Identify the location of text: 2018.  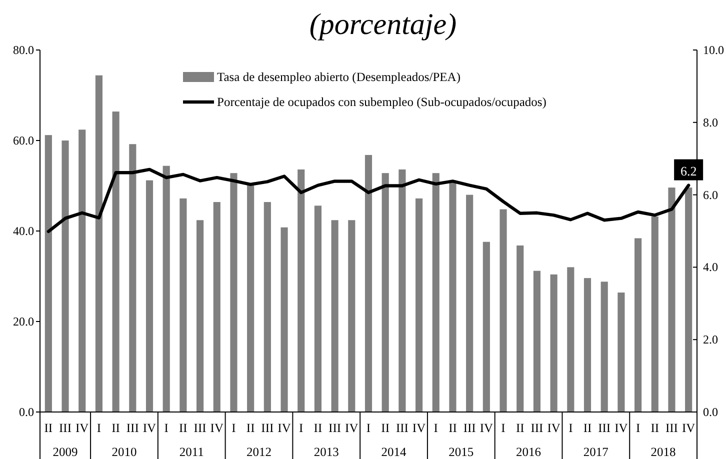
(663, 452).